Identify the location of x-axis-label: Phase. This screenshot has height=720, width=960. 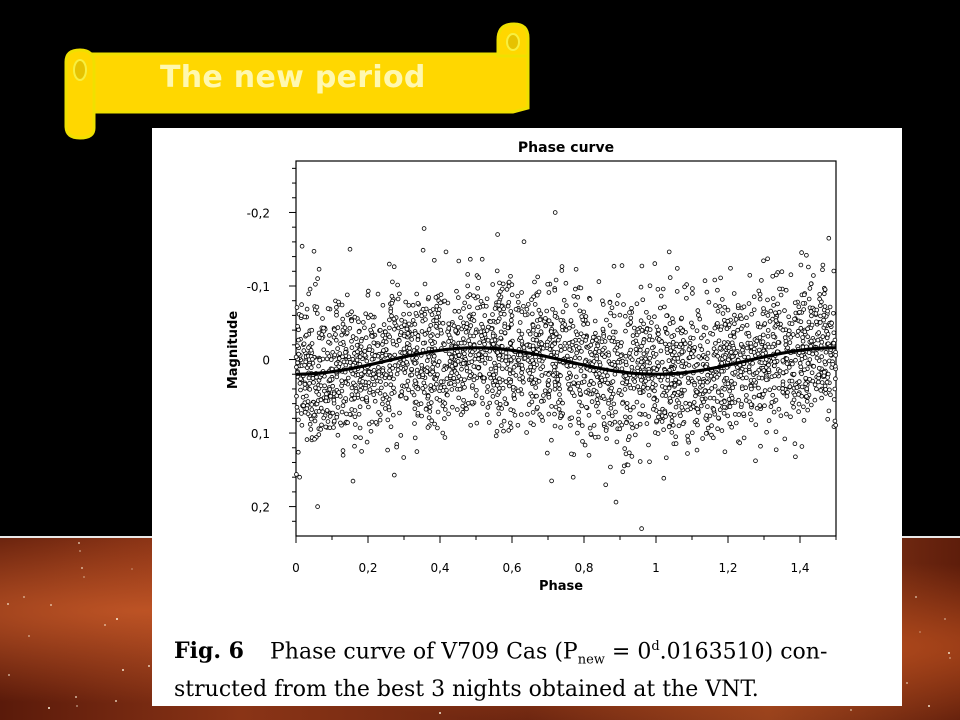
(561, 586).